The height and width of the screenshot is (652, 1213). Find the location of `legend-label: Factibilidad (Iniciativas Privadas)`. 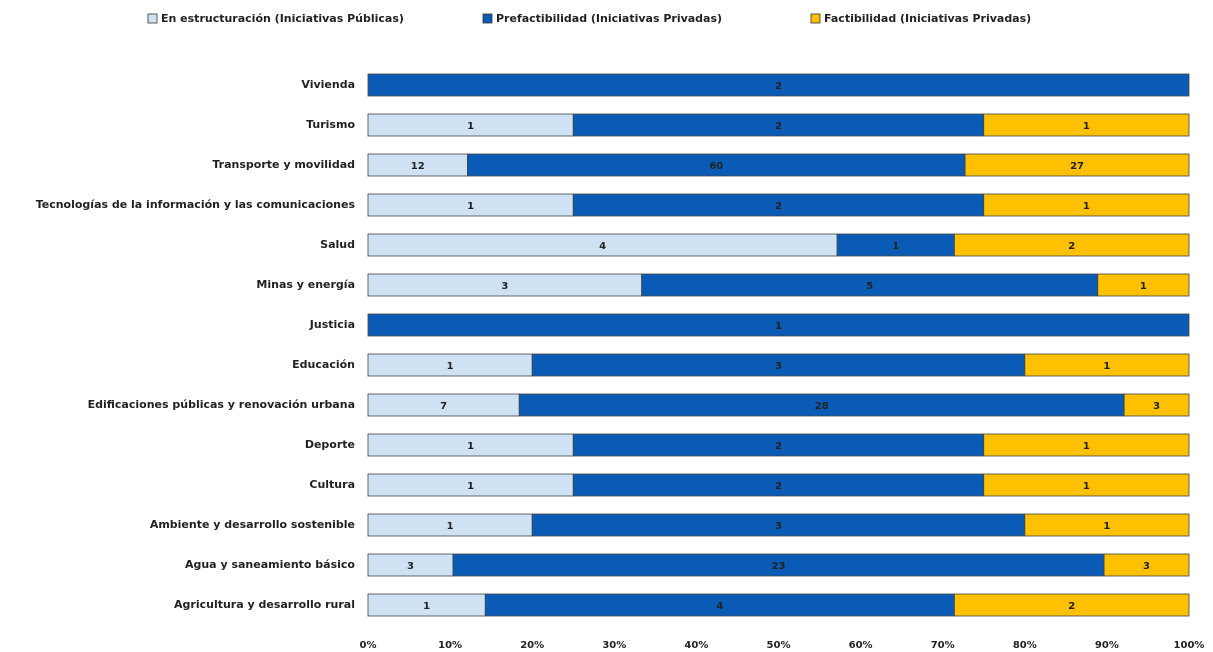

legend-label: Factibilidad (Iniciativas Privadas) is located at coordinates (927, 18).